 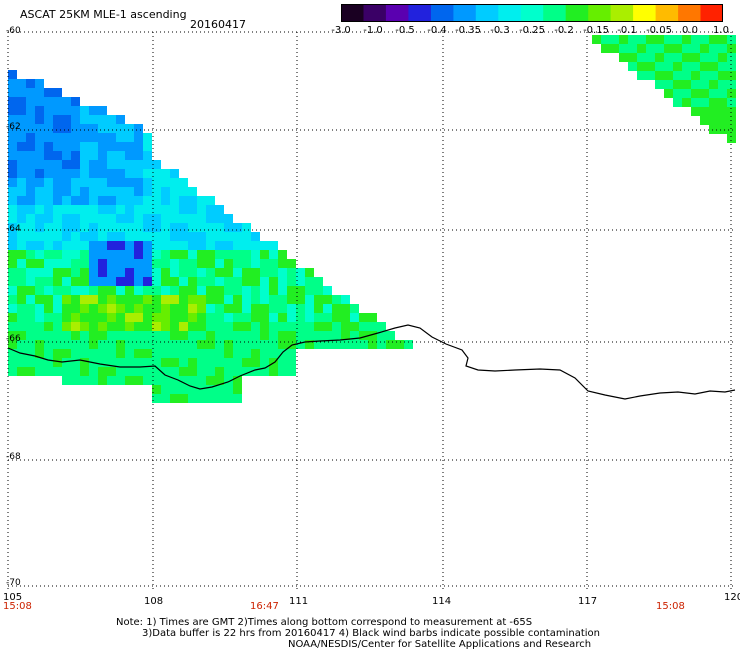 I want to click on time-label-right: 15:08, so click(x=670, y=606).